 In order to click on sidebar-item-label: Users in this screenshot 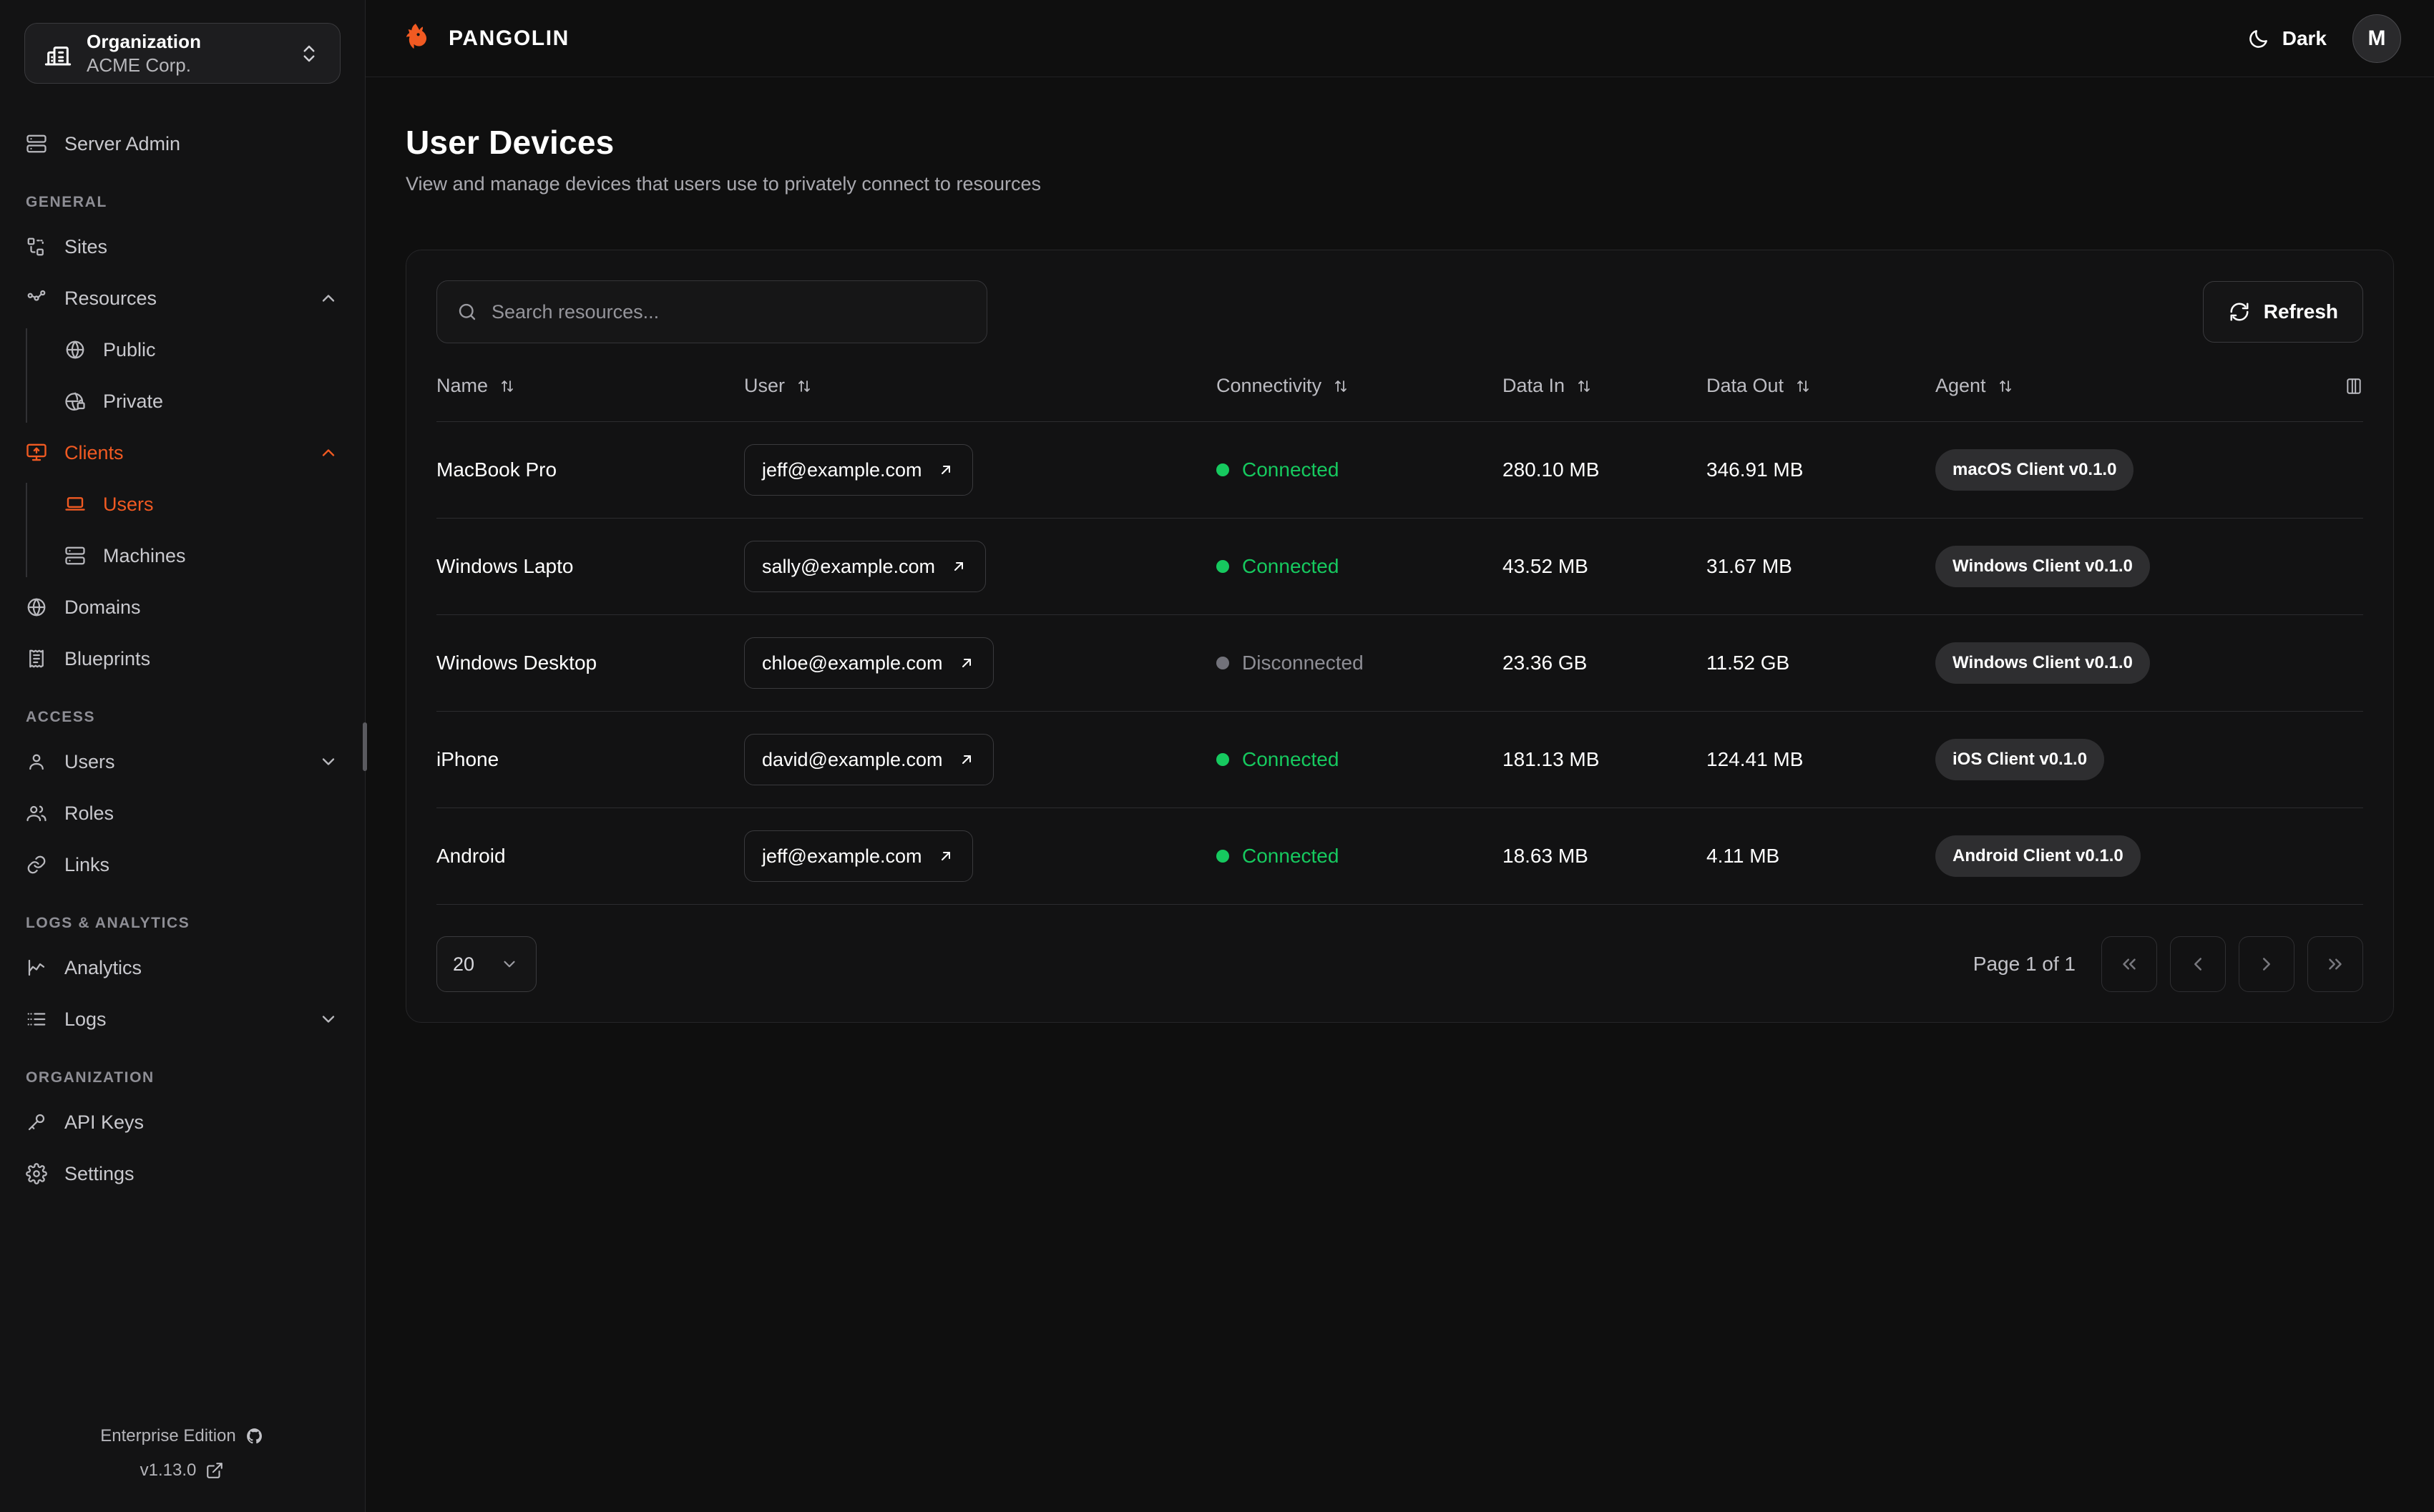, I will do `click(89, 761)`.